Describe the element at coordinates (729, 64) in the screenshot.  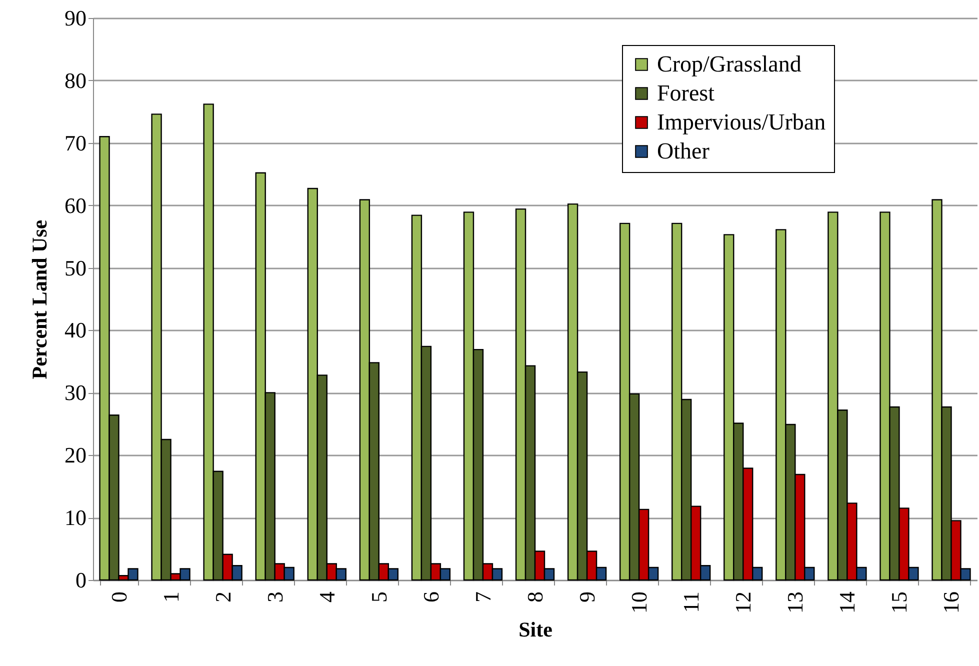
I see `legend-label: Crop/Grassland` at that location.